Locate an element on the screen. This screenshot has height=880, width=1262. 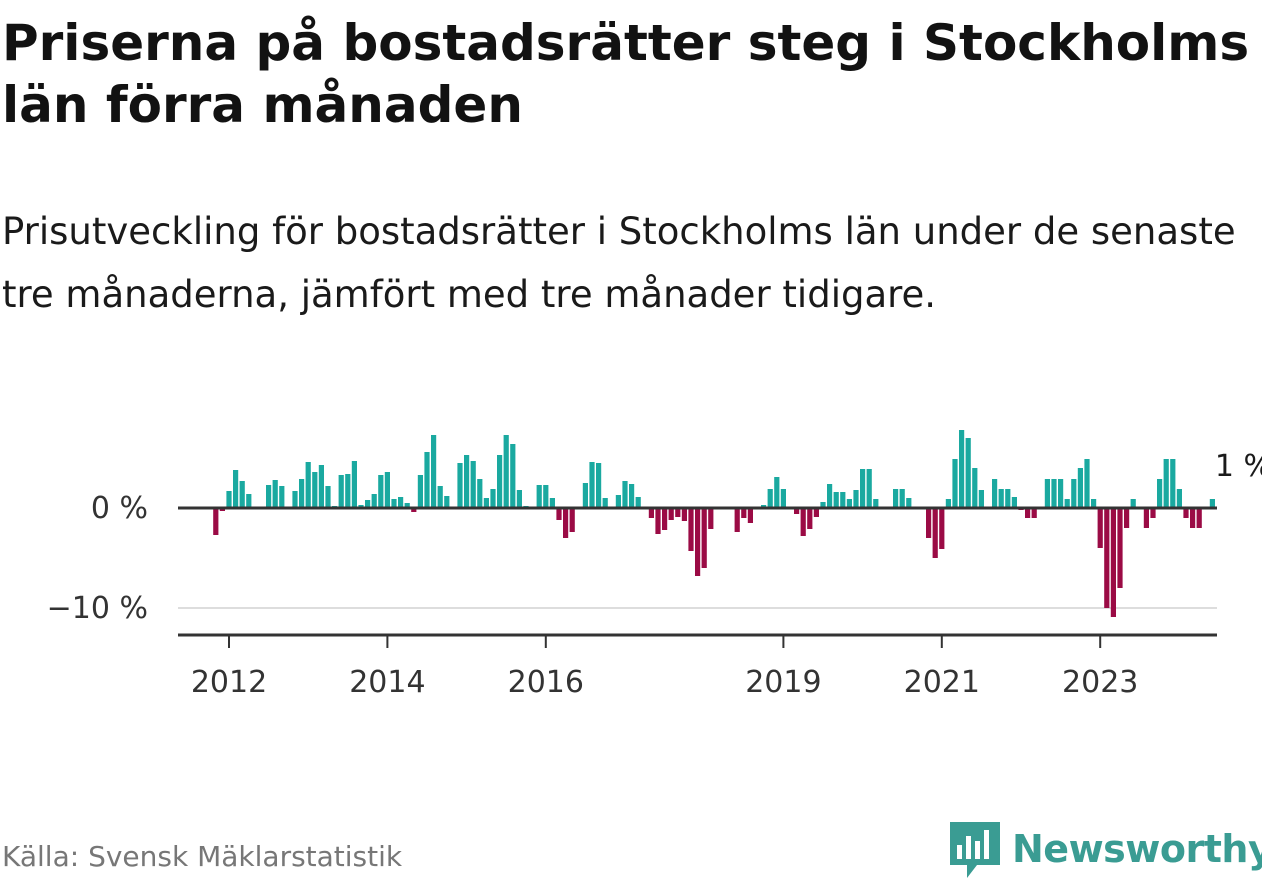
x-tick-label: 2014 is located at coordinates (387, 682).